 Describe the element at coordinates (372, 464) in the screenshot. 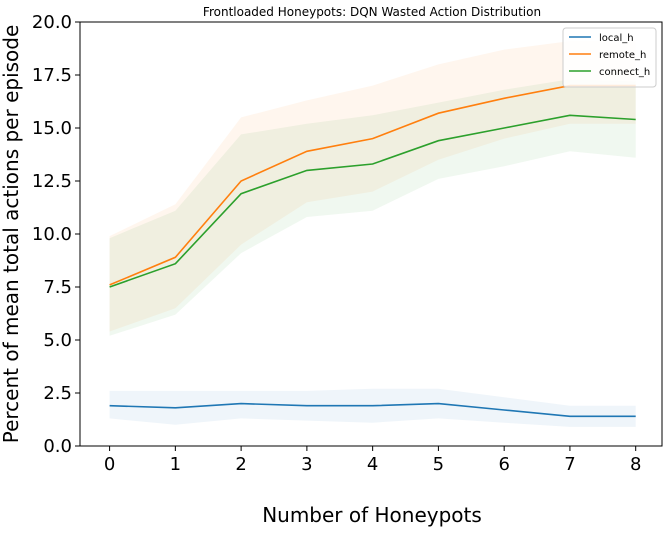

I see `x-tick-label: 4` at that location.